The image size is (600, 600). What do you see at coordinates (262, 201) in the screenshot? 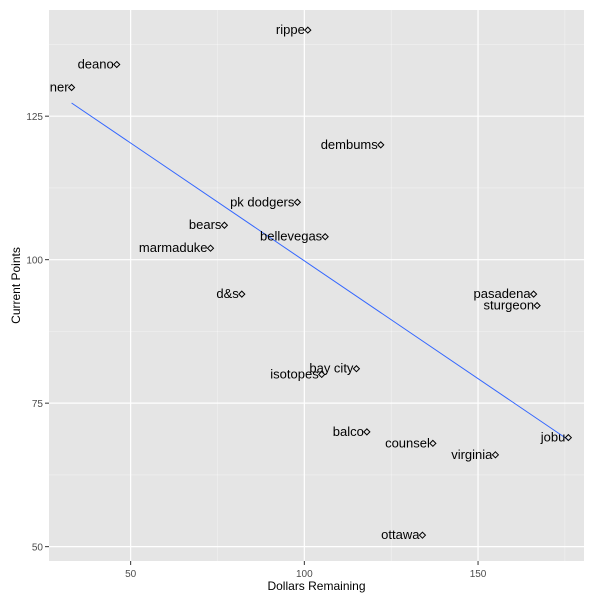
I see `point-label: pk dodgers` at bounding box center [262, 201].